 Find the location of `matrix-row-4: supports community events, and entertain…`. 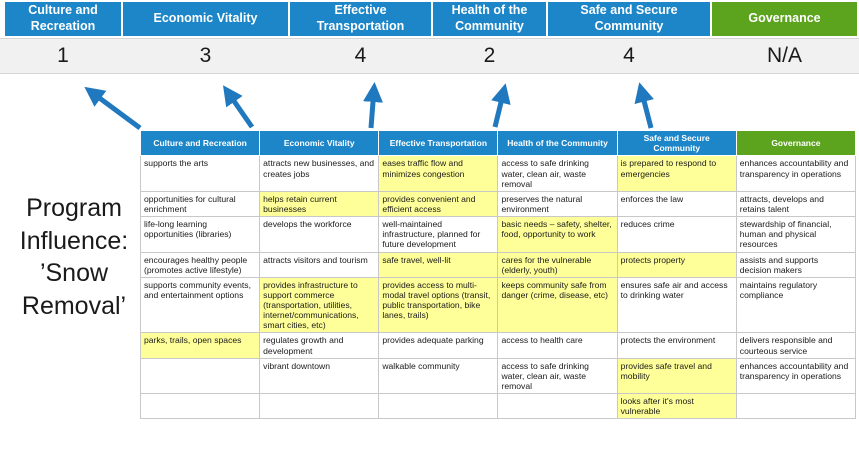

matrix-row-4: supports community events, and entertain… is located at coordinates (498, 305).